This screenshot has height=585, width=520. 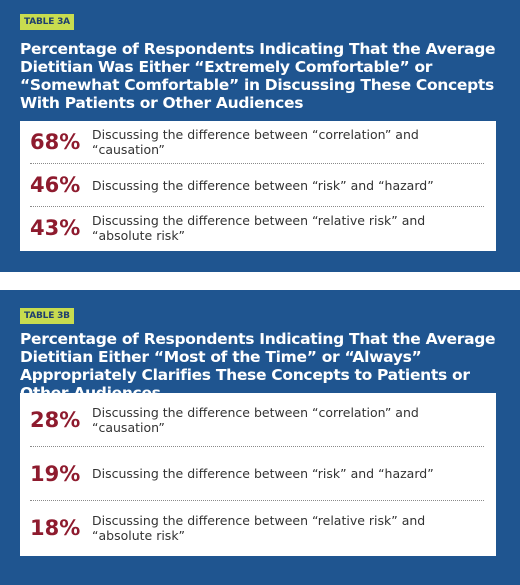 What do you see at coordinates (55, 142) in the screenshot?
I see `percentage: 68%` at bounding box center [55, 142].